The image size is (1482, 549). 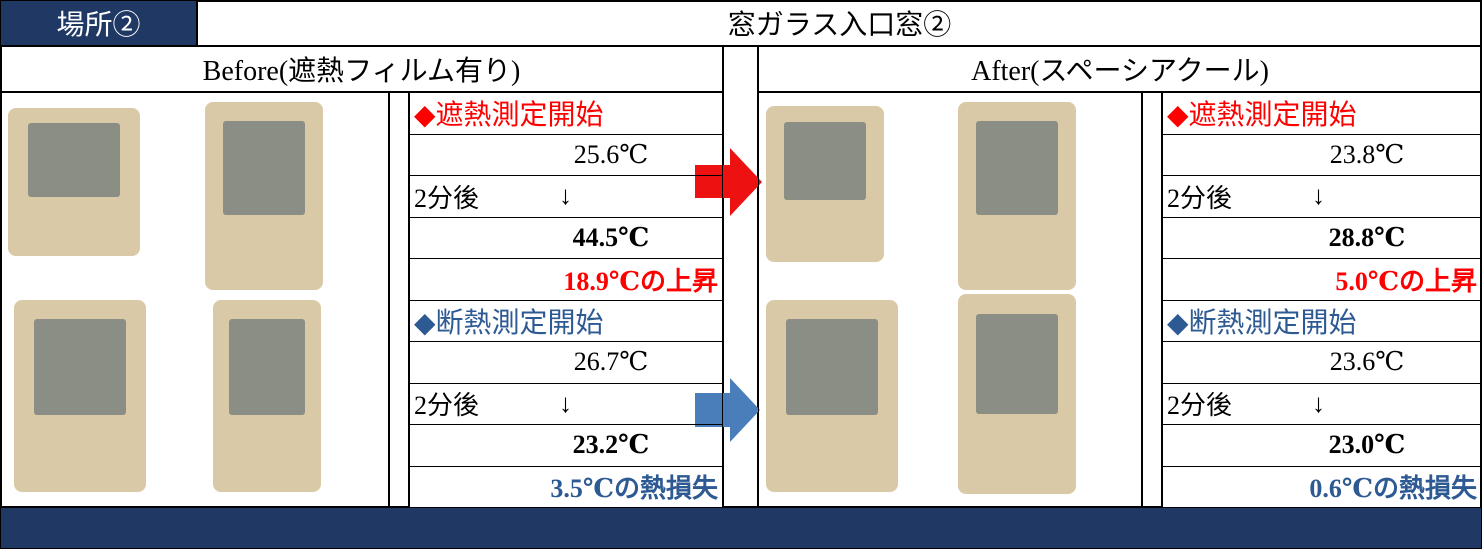 I want to click on after-heading: After(スペーシアクール), so click(x=1120, y=69).